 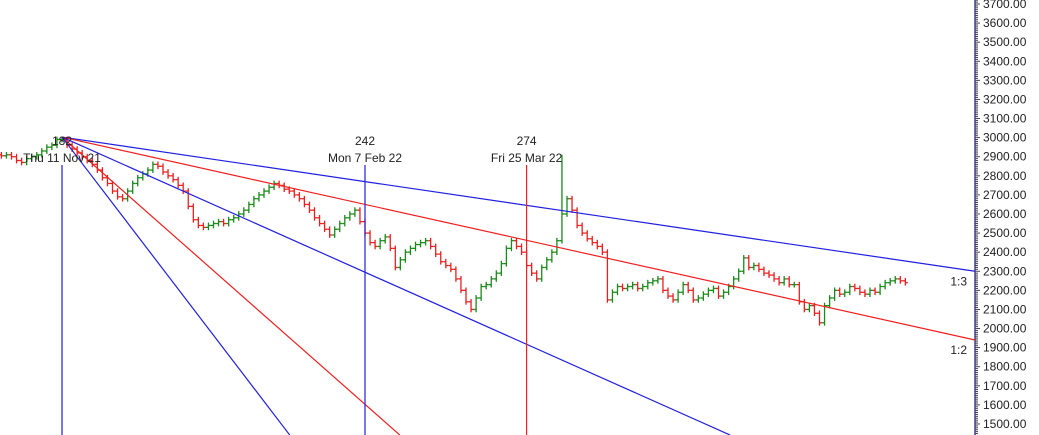 What do you see at coordinates (527, 158) in the screenshot?
I see `marker-date: Fri 25 Mar 22` at bounding box center [527, 158].